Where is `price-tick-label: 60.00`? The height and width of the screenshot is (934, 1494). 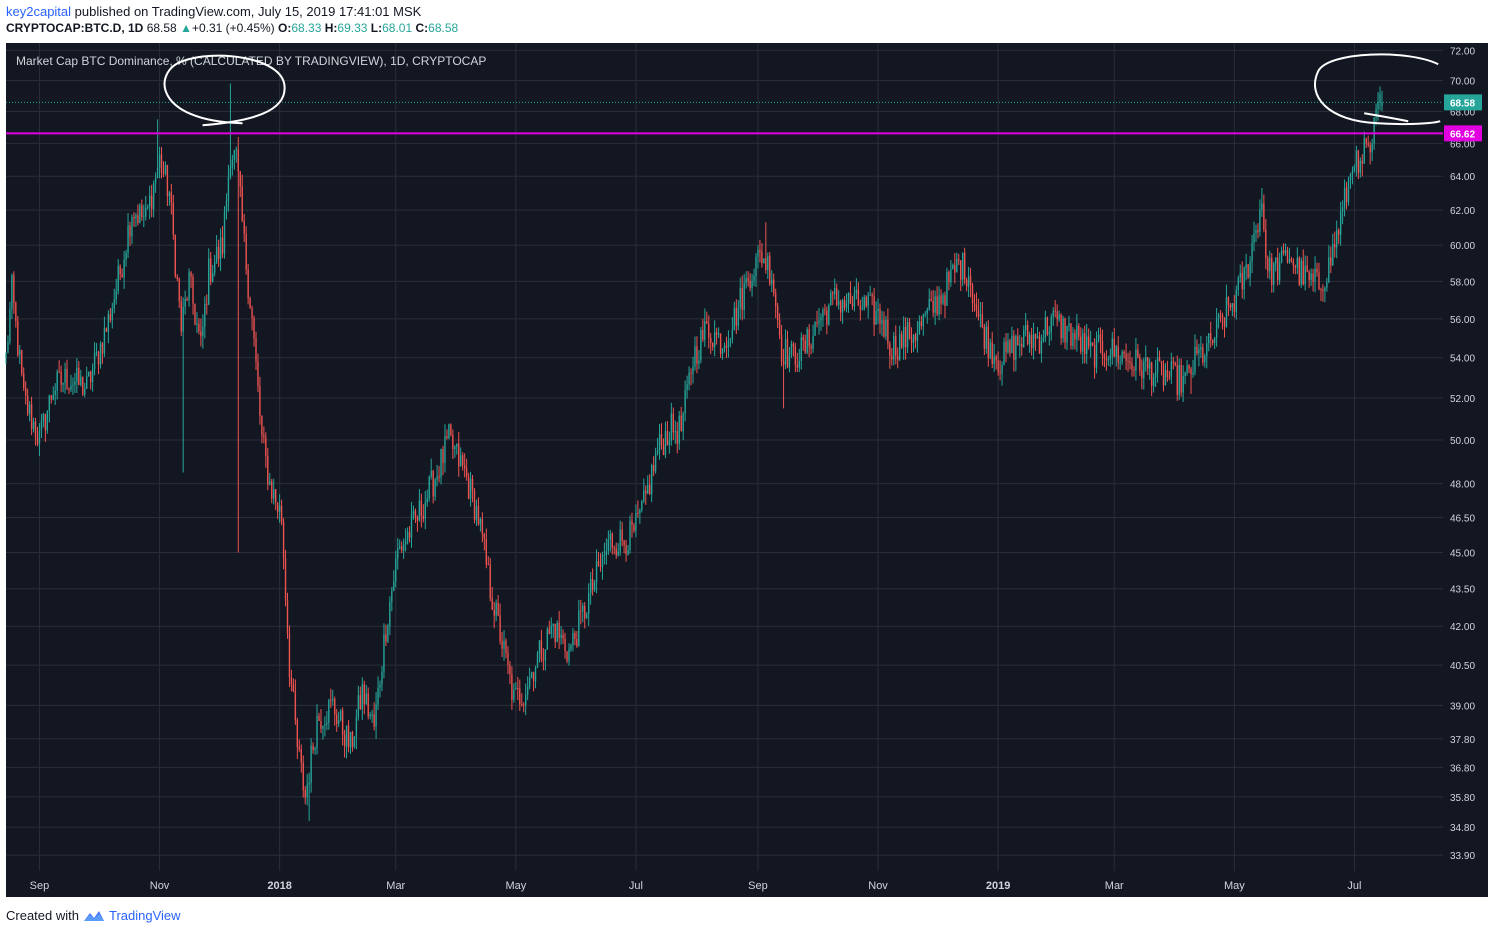
price-tick-label: 60.00 is located at coordinates (1462, 246).